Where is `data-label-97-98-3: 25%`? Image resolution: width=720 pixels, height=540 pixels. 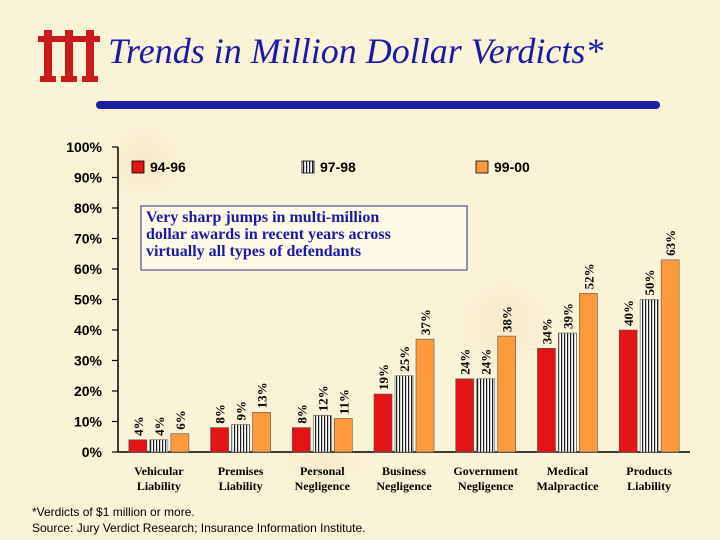 data-label-97-98-3: 25% is located at coordinates (404, 359).